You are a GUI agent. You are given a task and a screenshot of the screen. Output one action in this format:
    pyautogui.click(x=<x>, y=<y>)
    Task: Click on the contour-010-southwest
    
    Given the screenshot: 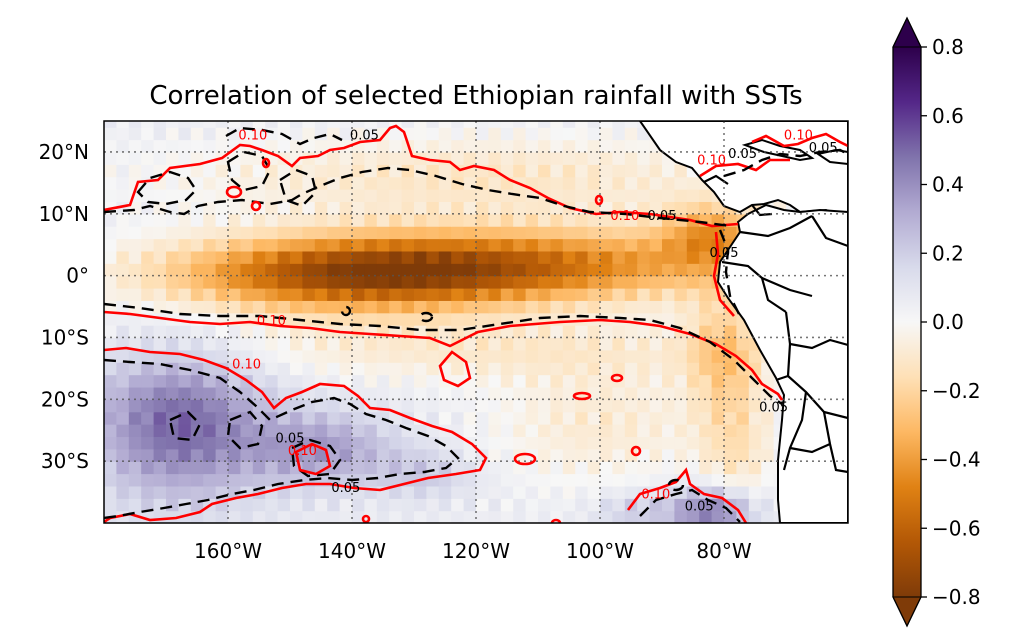 What is the action you would take?
    pyautogui.click(x=296, y=434)
    